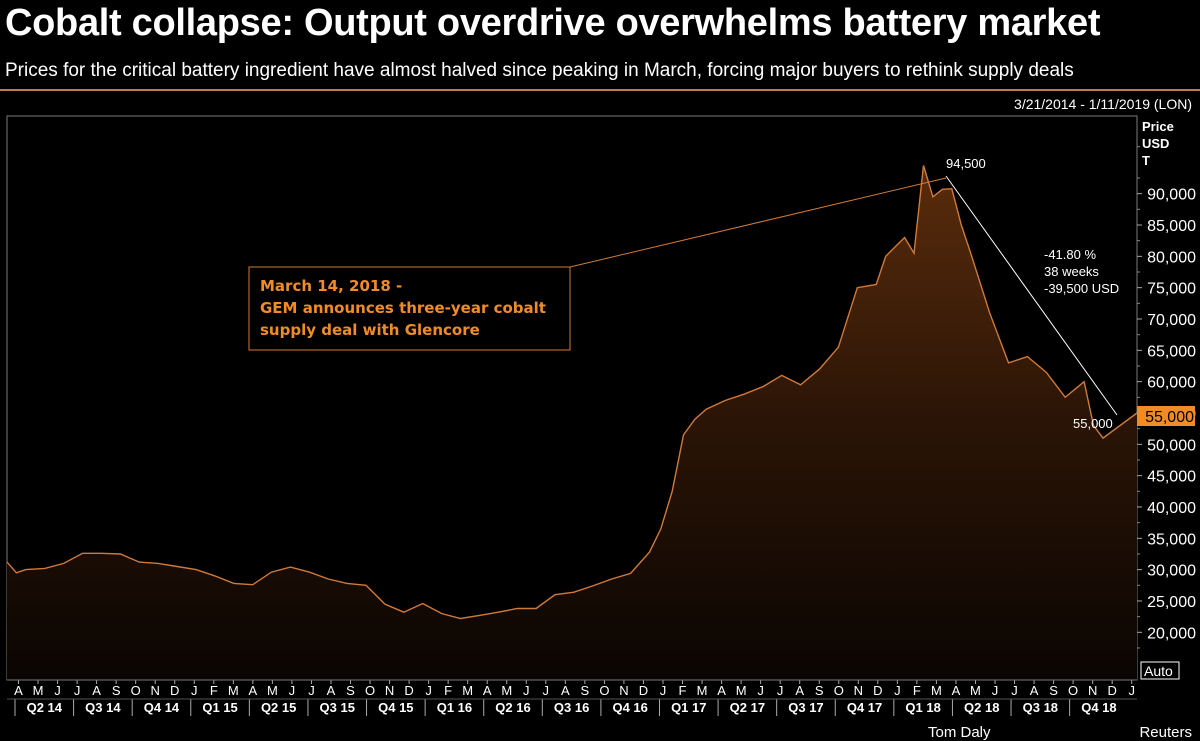  I want to click on y-tick-label: 25,000, so click(1171, 602).